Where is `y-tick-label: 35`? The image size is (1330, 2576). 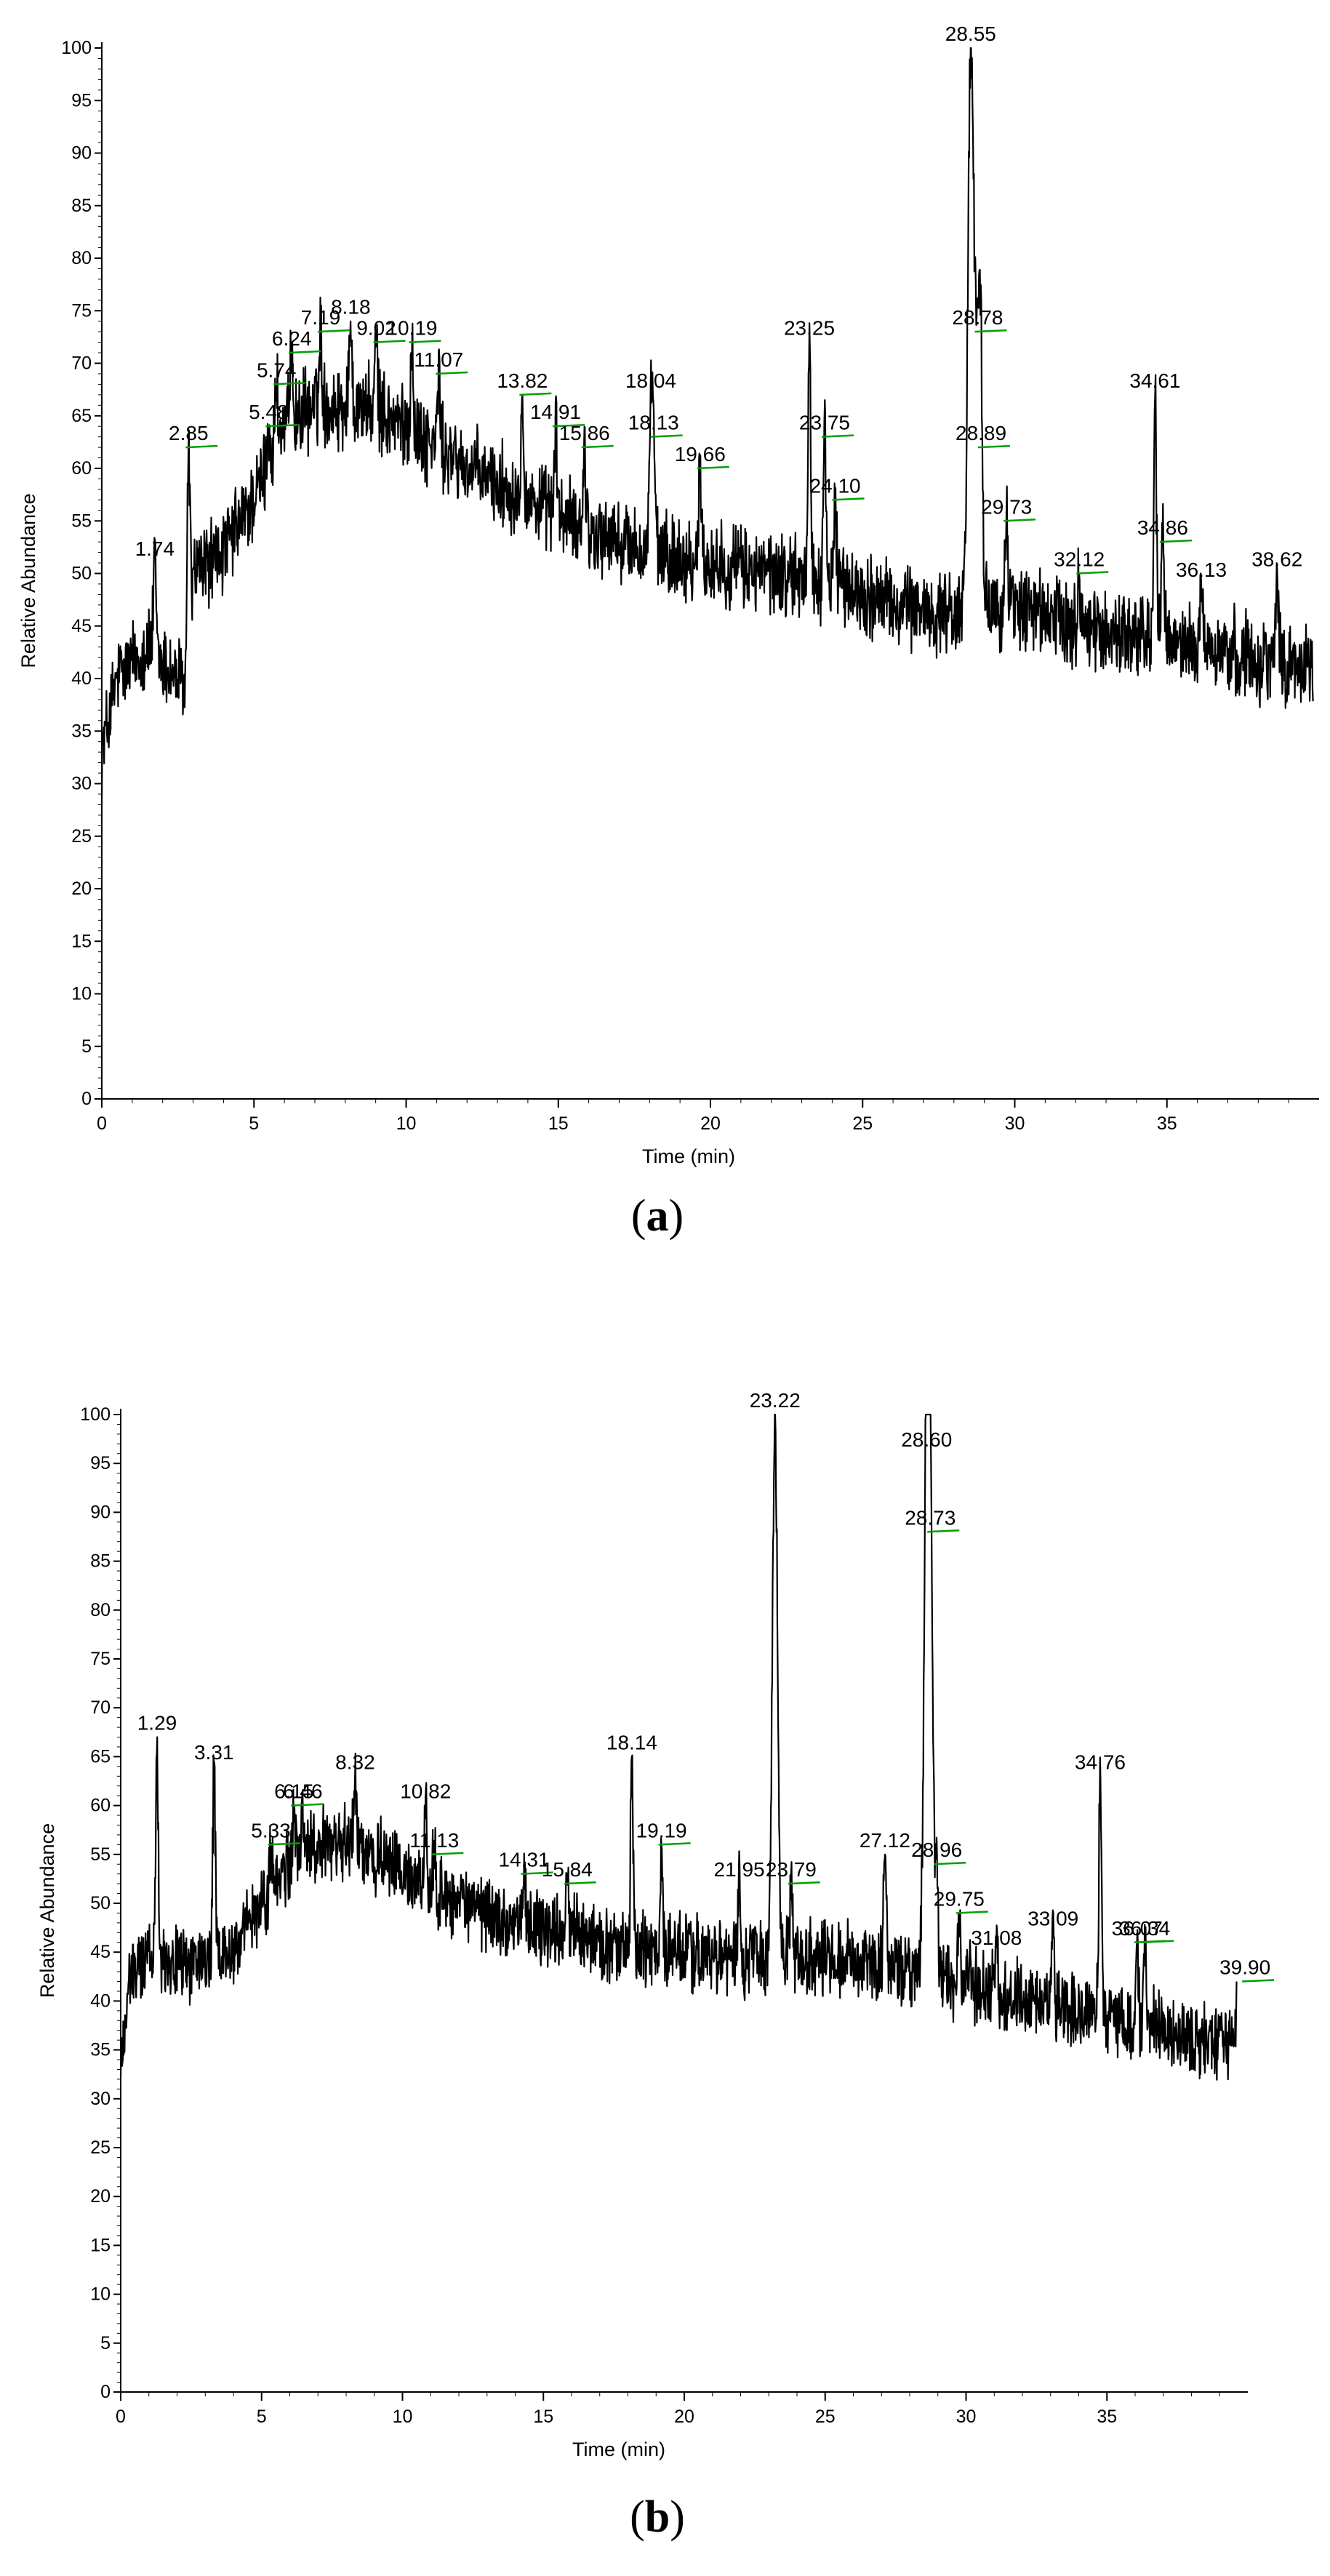 y-tick-label: 35 is located at coordinates (81, 731).